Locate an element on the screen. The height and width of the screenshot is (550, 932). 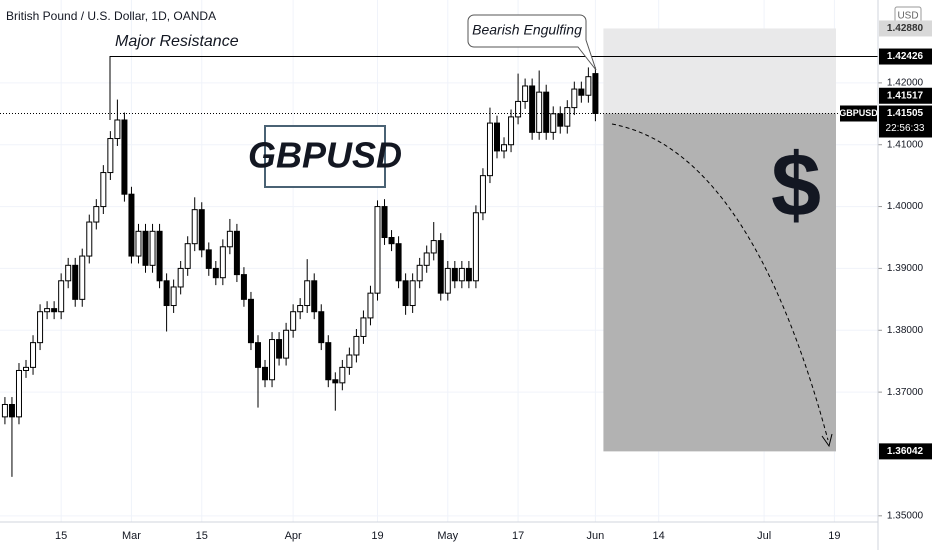
symbol-tag is located at coordinates (858, 113).